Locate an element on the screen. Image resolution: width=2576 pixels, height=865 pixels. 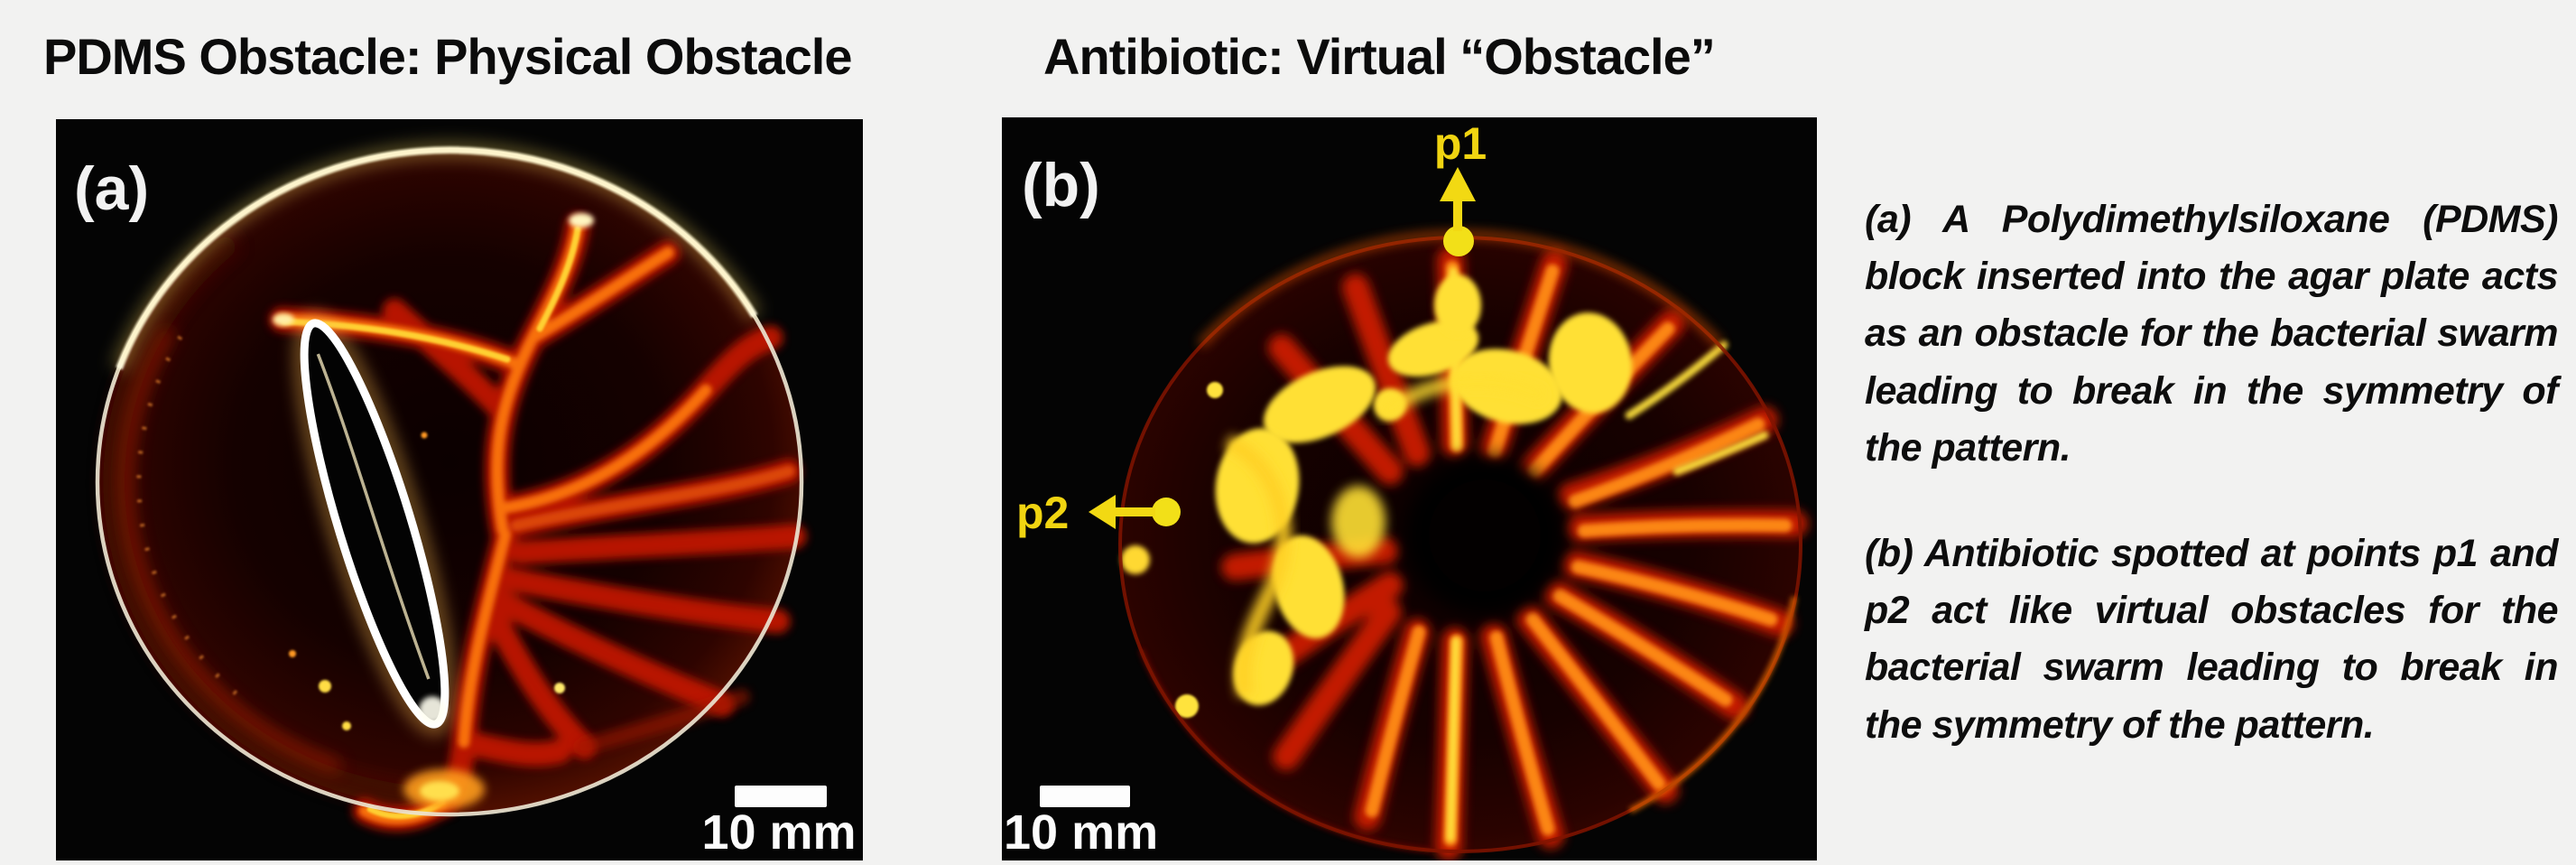
p1-arrow-up-icon is located at coordinates (1458, 184).